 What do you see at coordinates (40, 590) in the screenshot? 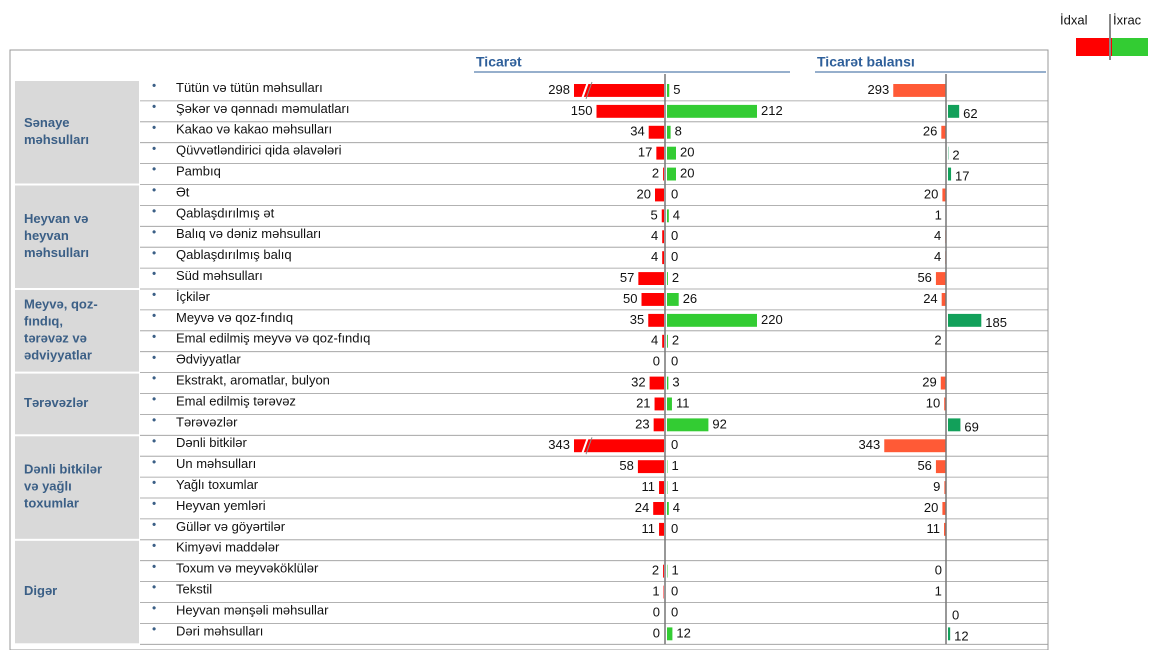
I see `group-label-line: Digər` at bounding box center [40, 590].